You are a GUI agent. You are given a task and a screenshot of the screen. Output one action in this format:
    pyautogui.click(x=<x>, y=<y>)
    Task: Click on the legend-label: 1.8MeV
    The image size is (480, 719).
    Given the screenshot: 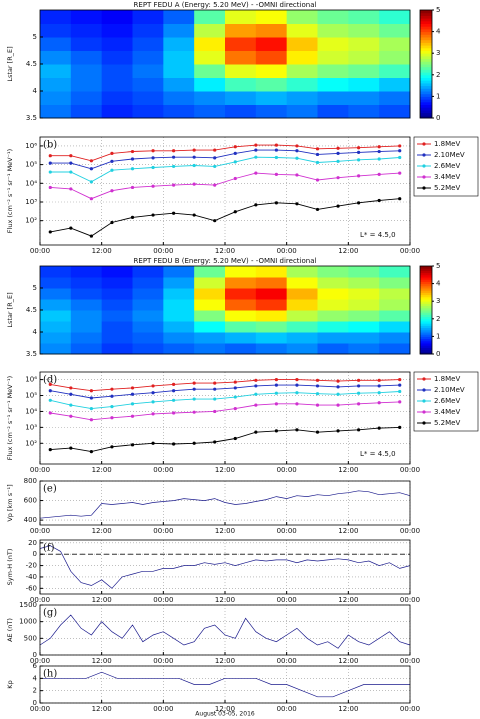 What is the action you would take?
    pyautogui.click(x=447, y=144)
    